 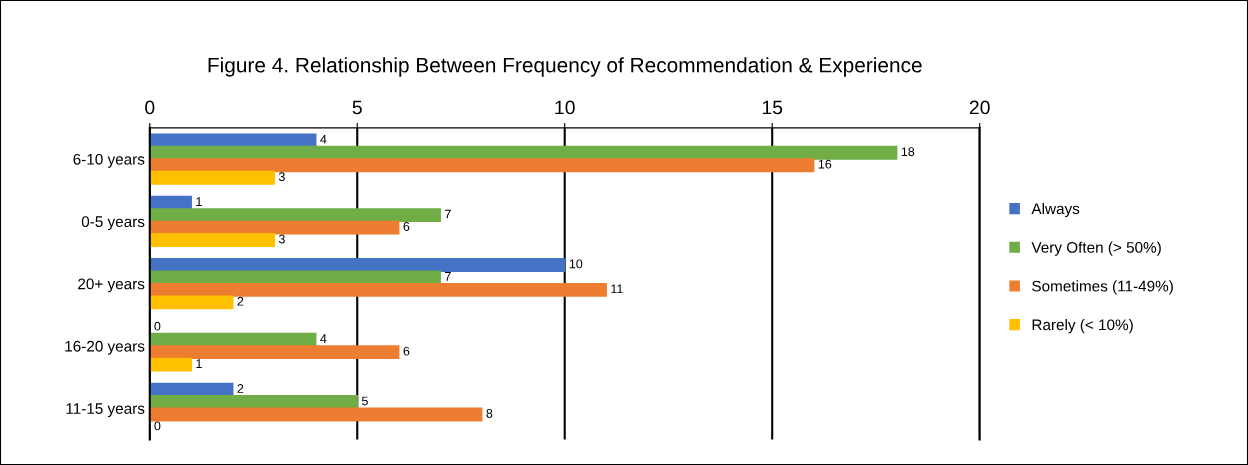 What do you see at coordinates (113, 223) in the screenshot?
I see `y-tick-label: 0-5 years` at bounding box center [113, 223].